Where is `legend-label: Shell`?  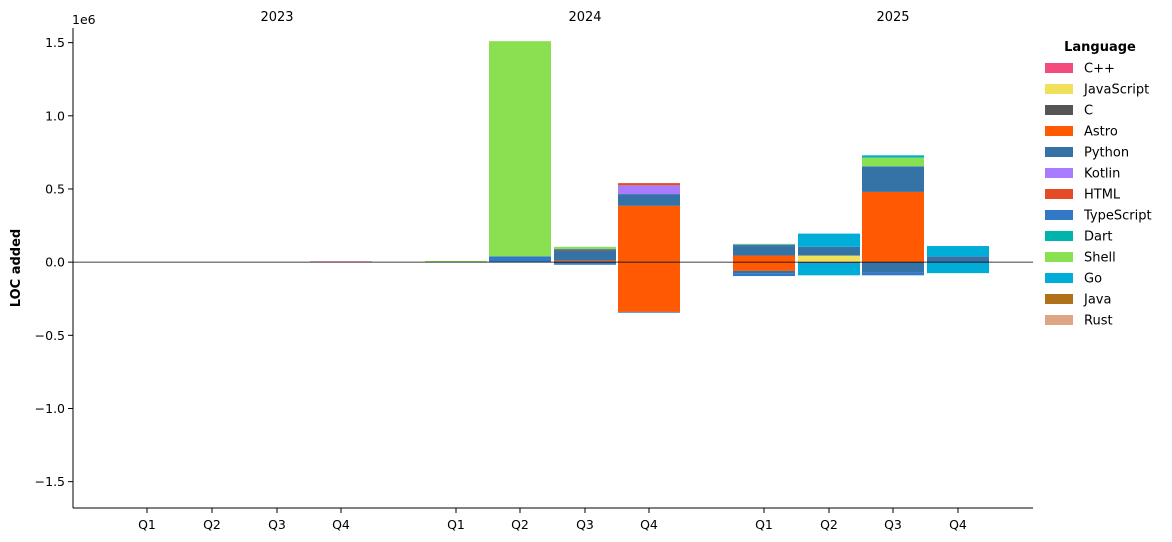 legend-label: Shell is located at coordinates (1100, 258).